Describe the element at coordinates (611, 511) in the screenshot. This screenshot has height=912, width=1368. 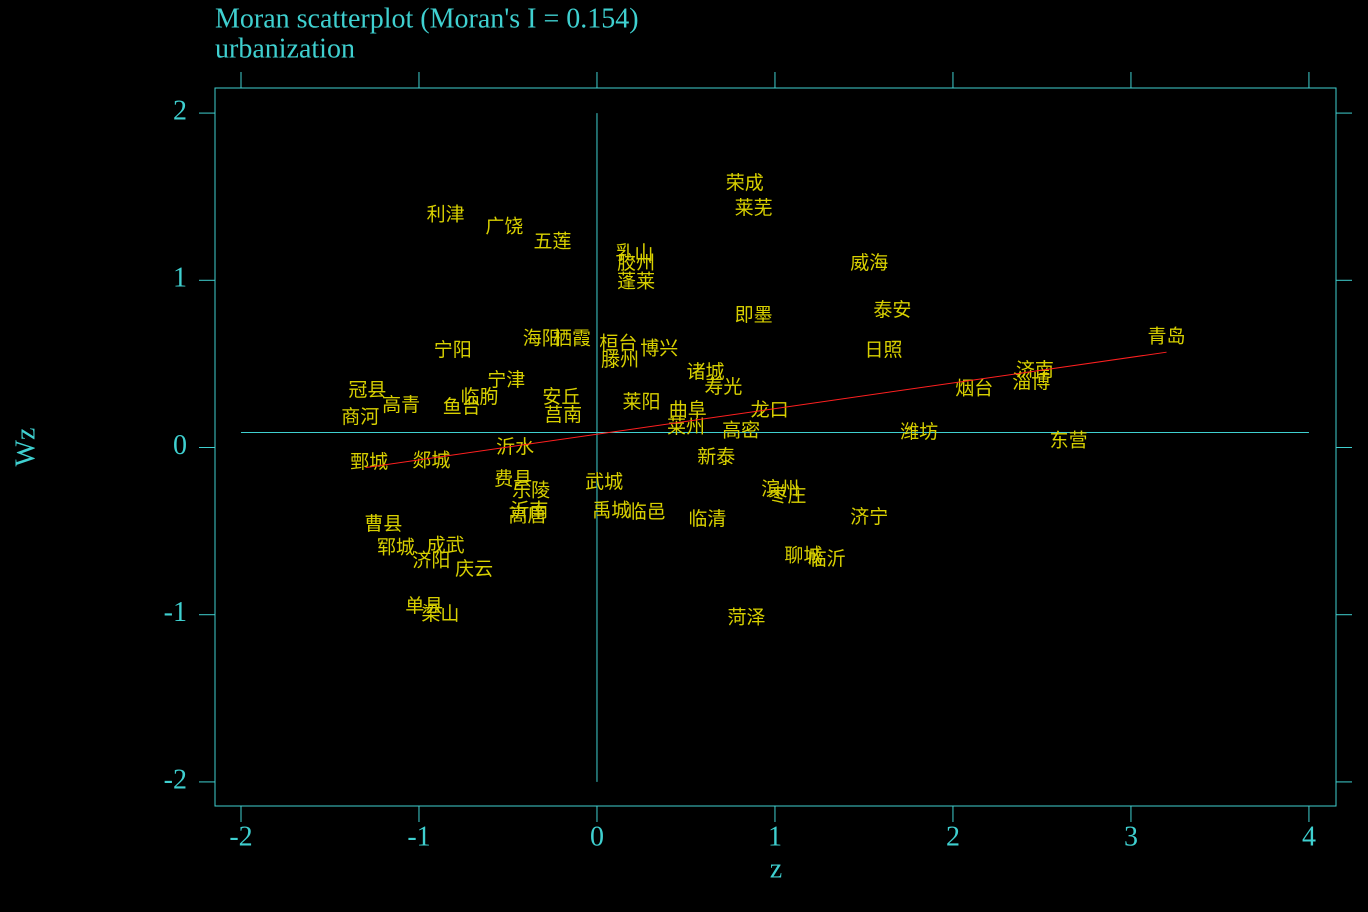
I see `point-label: 禹城` at that location.